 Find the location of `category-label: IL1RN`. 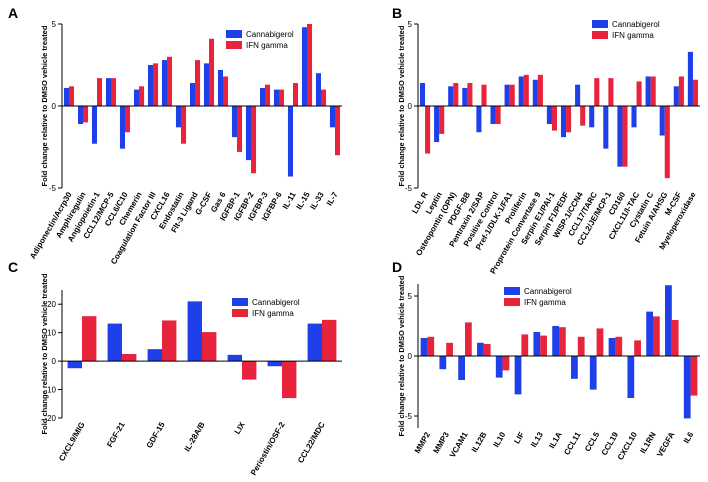

category-label: IL1RN is located at coordinates (647, 442).